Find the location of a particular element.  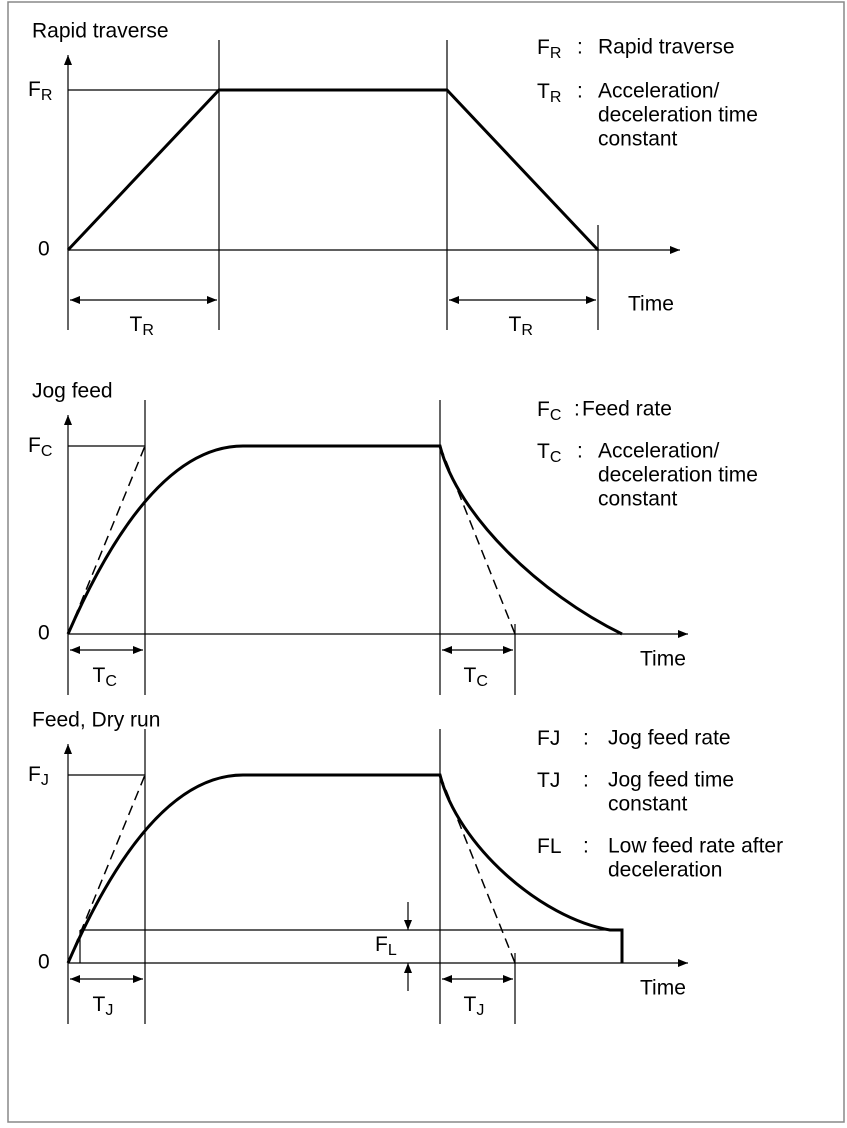

panel-title: Jog feed is located at coordinates (72, 391).